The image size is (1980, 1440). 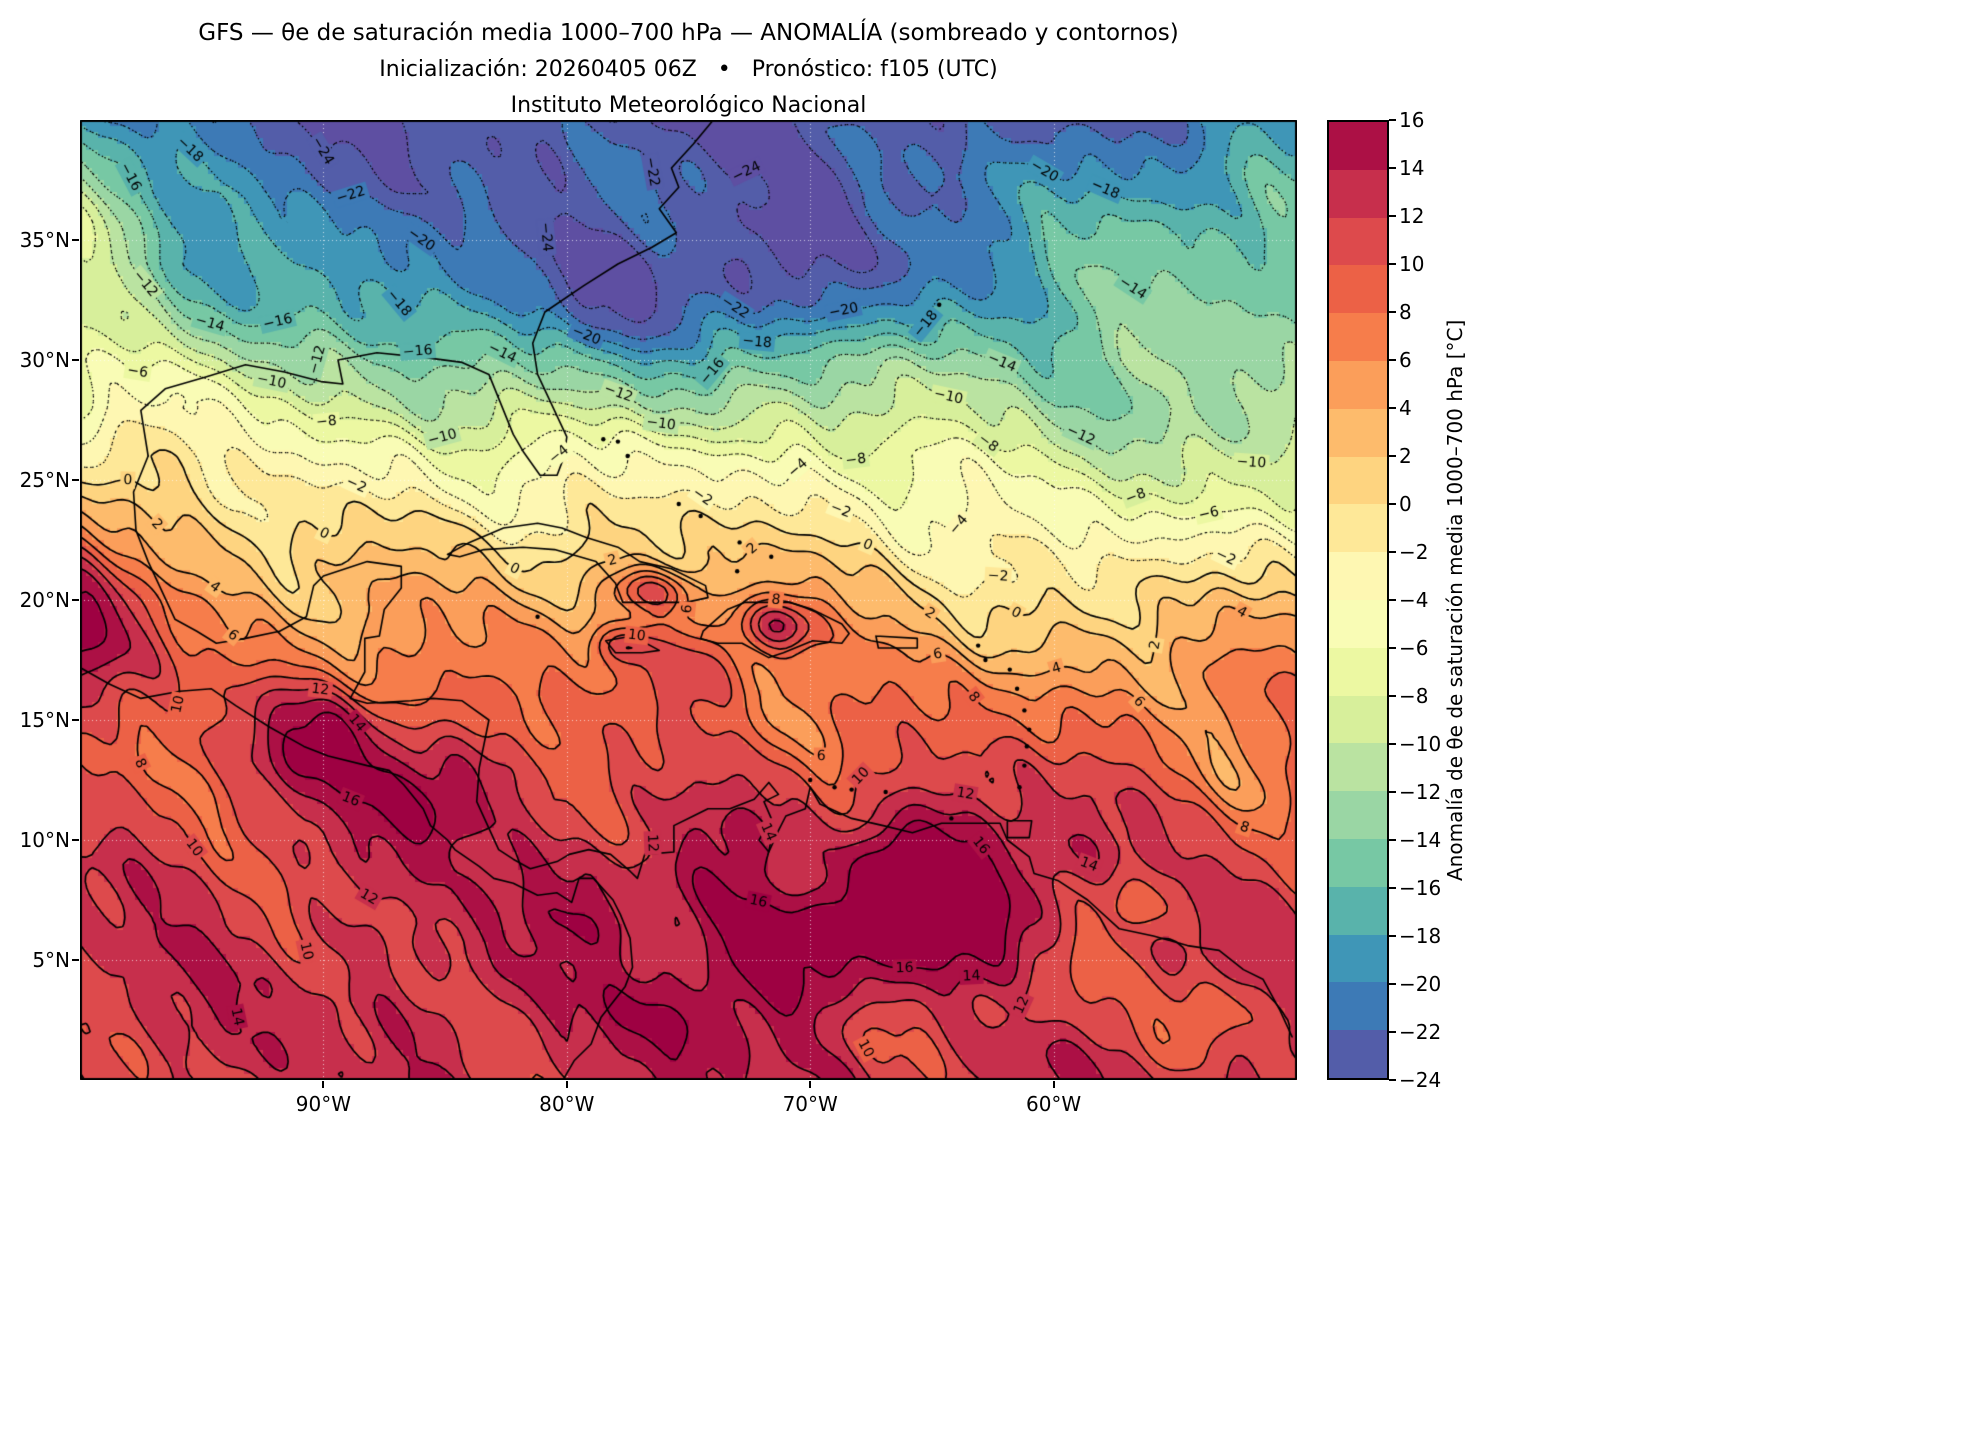 I want to click on lat-tick-label: 15°N, so click(x=44, y=720).